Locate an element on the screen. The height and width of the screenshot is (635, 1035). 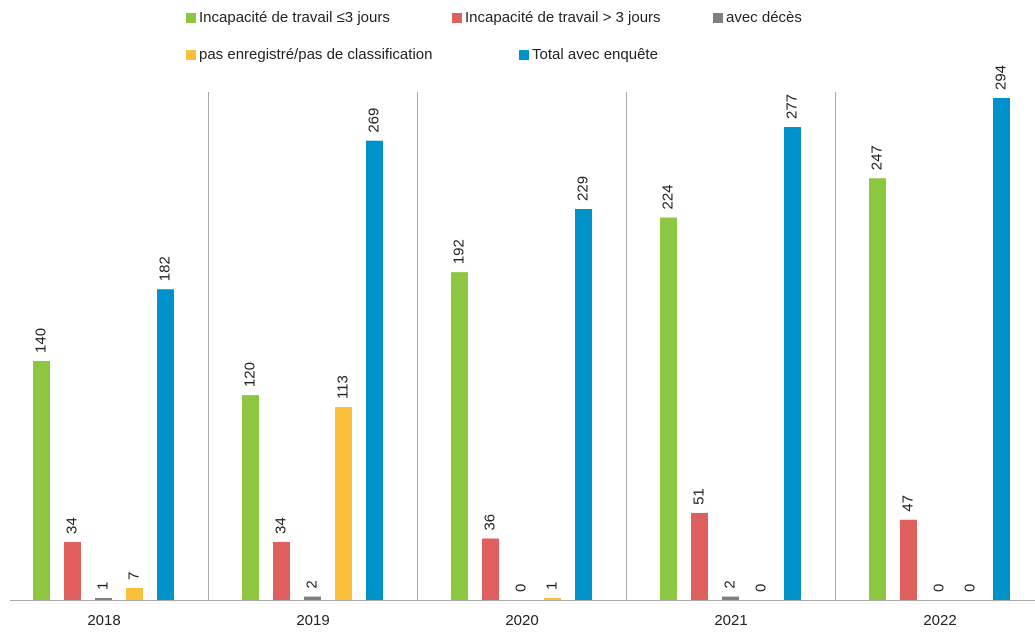
legend-label: avec décès is located at coordinates (764, 17).